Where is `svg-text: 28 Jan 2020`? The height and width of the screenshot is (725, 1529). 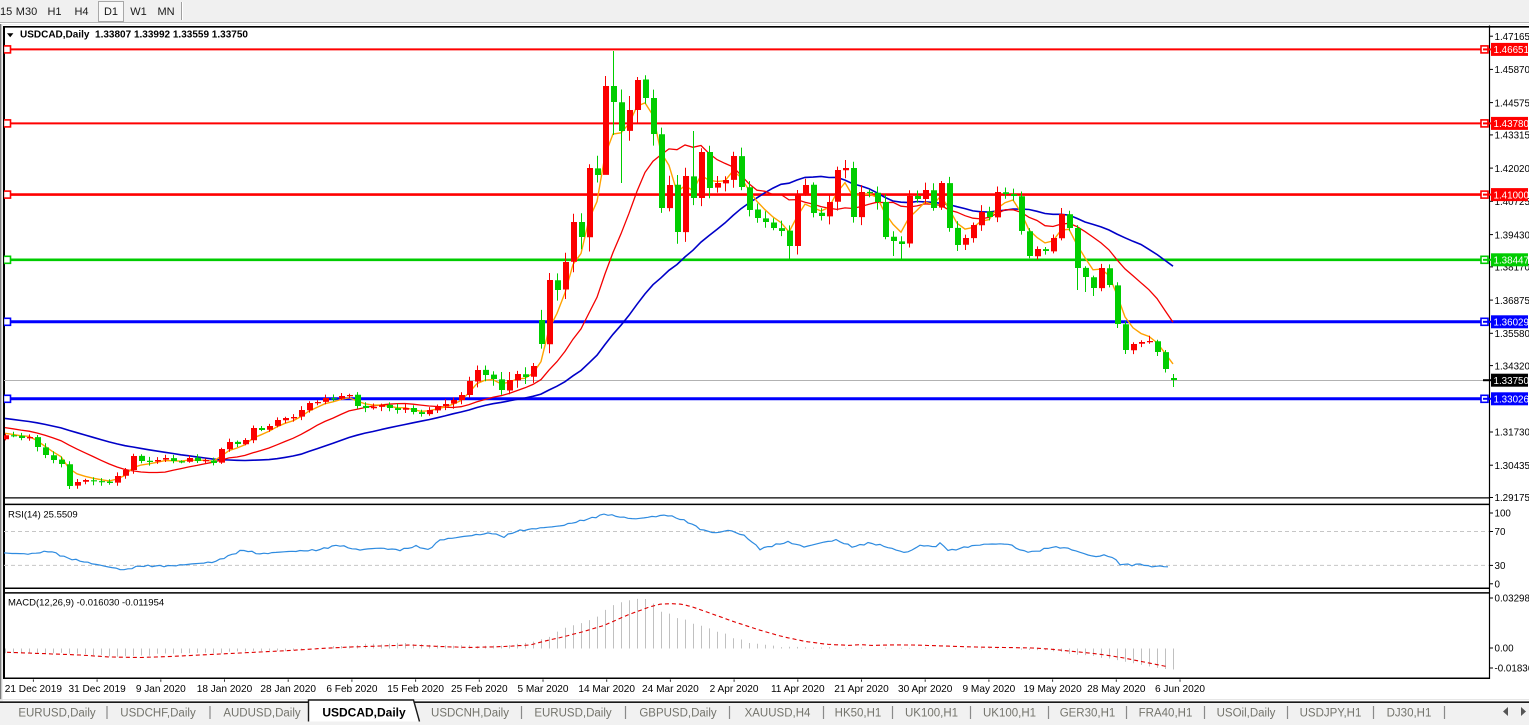
svg-text: 28 Jan 2020 is located at coordinates (288, 689).